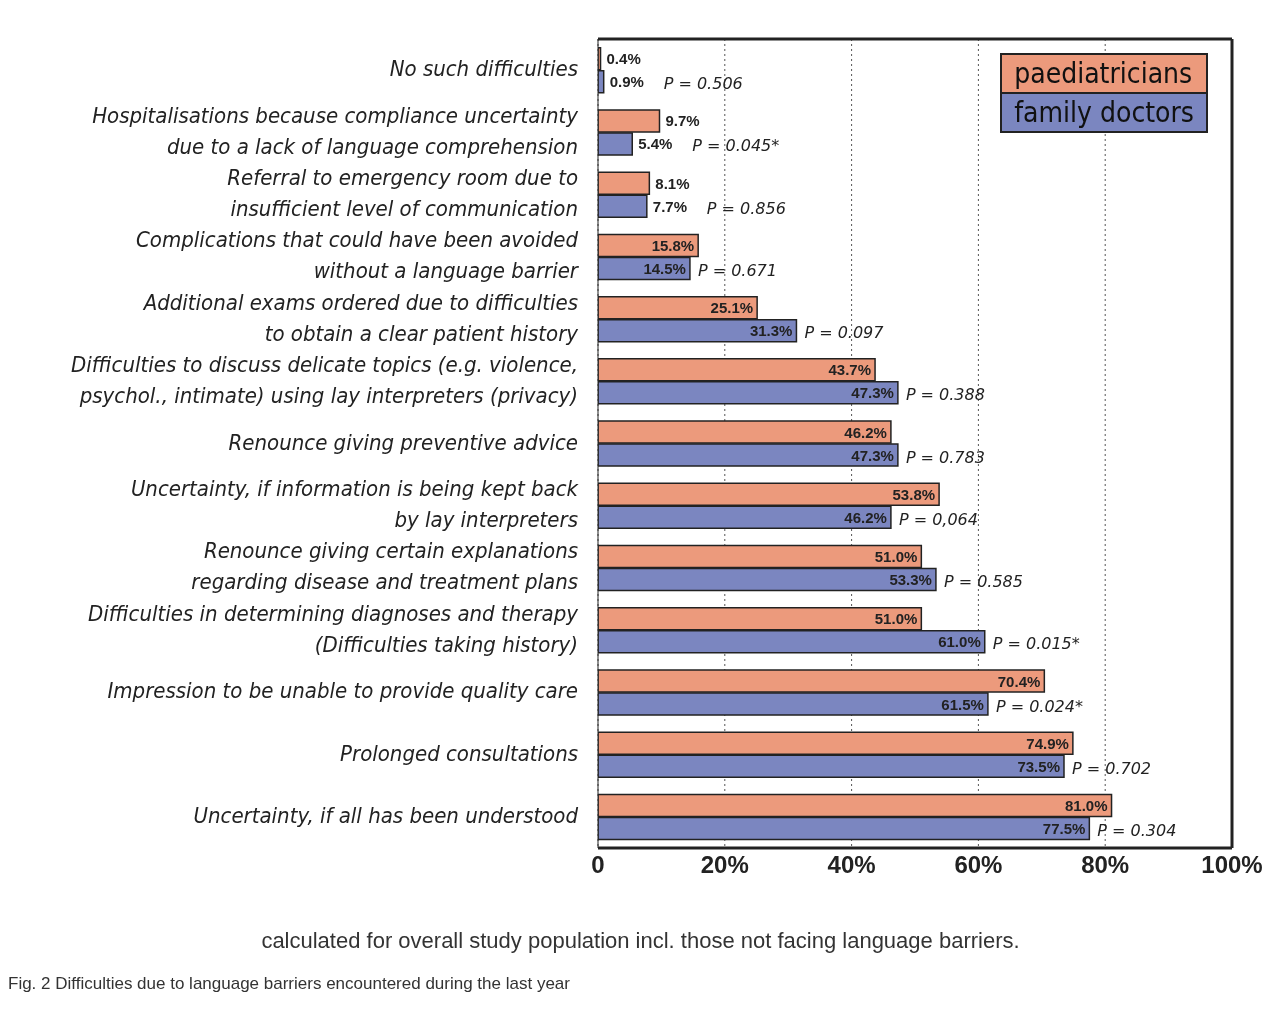 The height and width of the screenshot is (1035, 1281). What do you see at coordinates (655, 144) in the screenshot?
I see `data-label: 5.4%` at bounding box center [655, 144].